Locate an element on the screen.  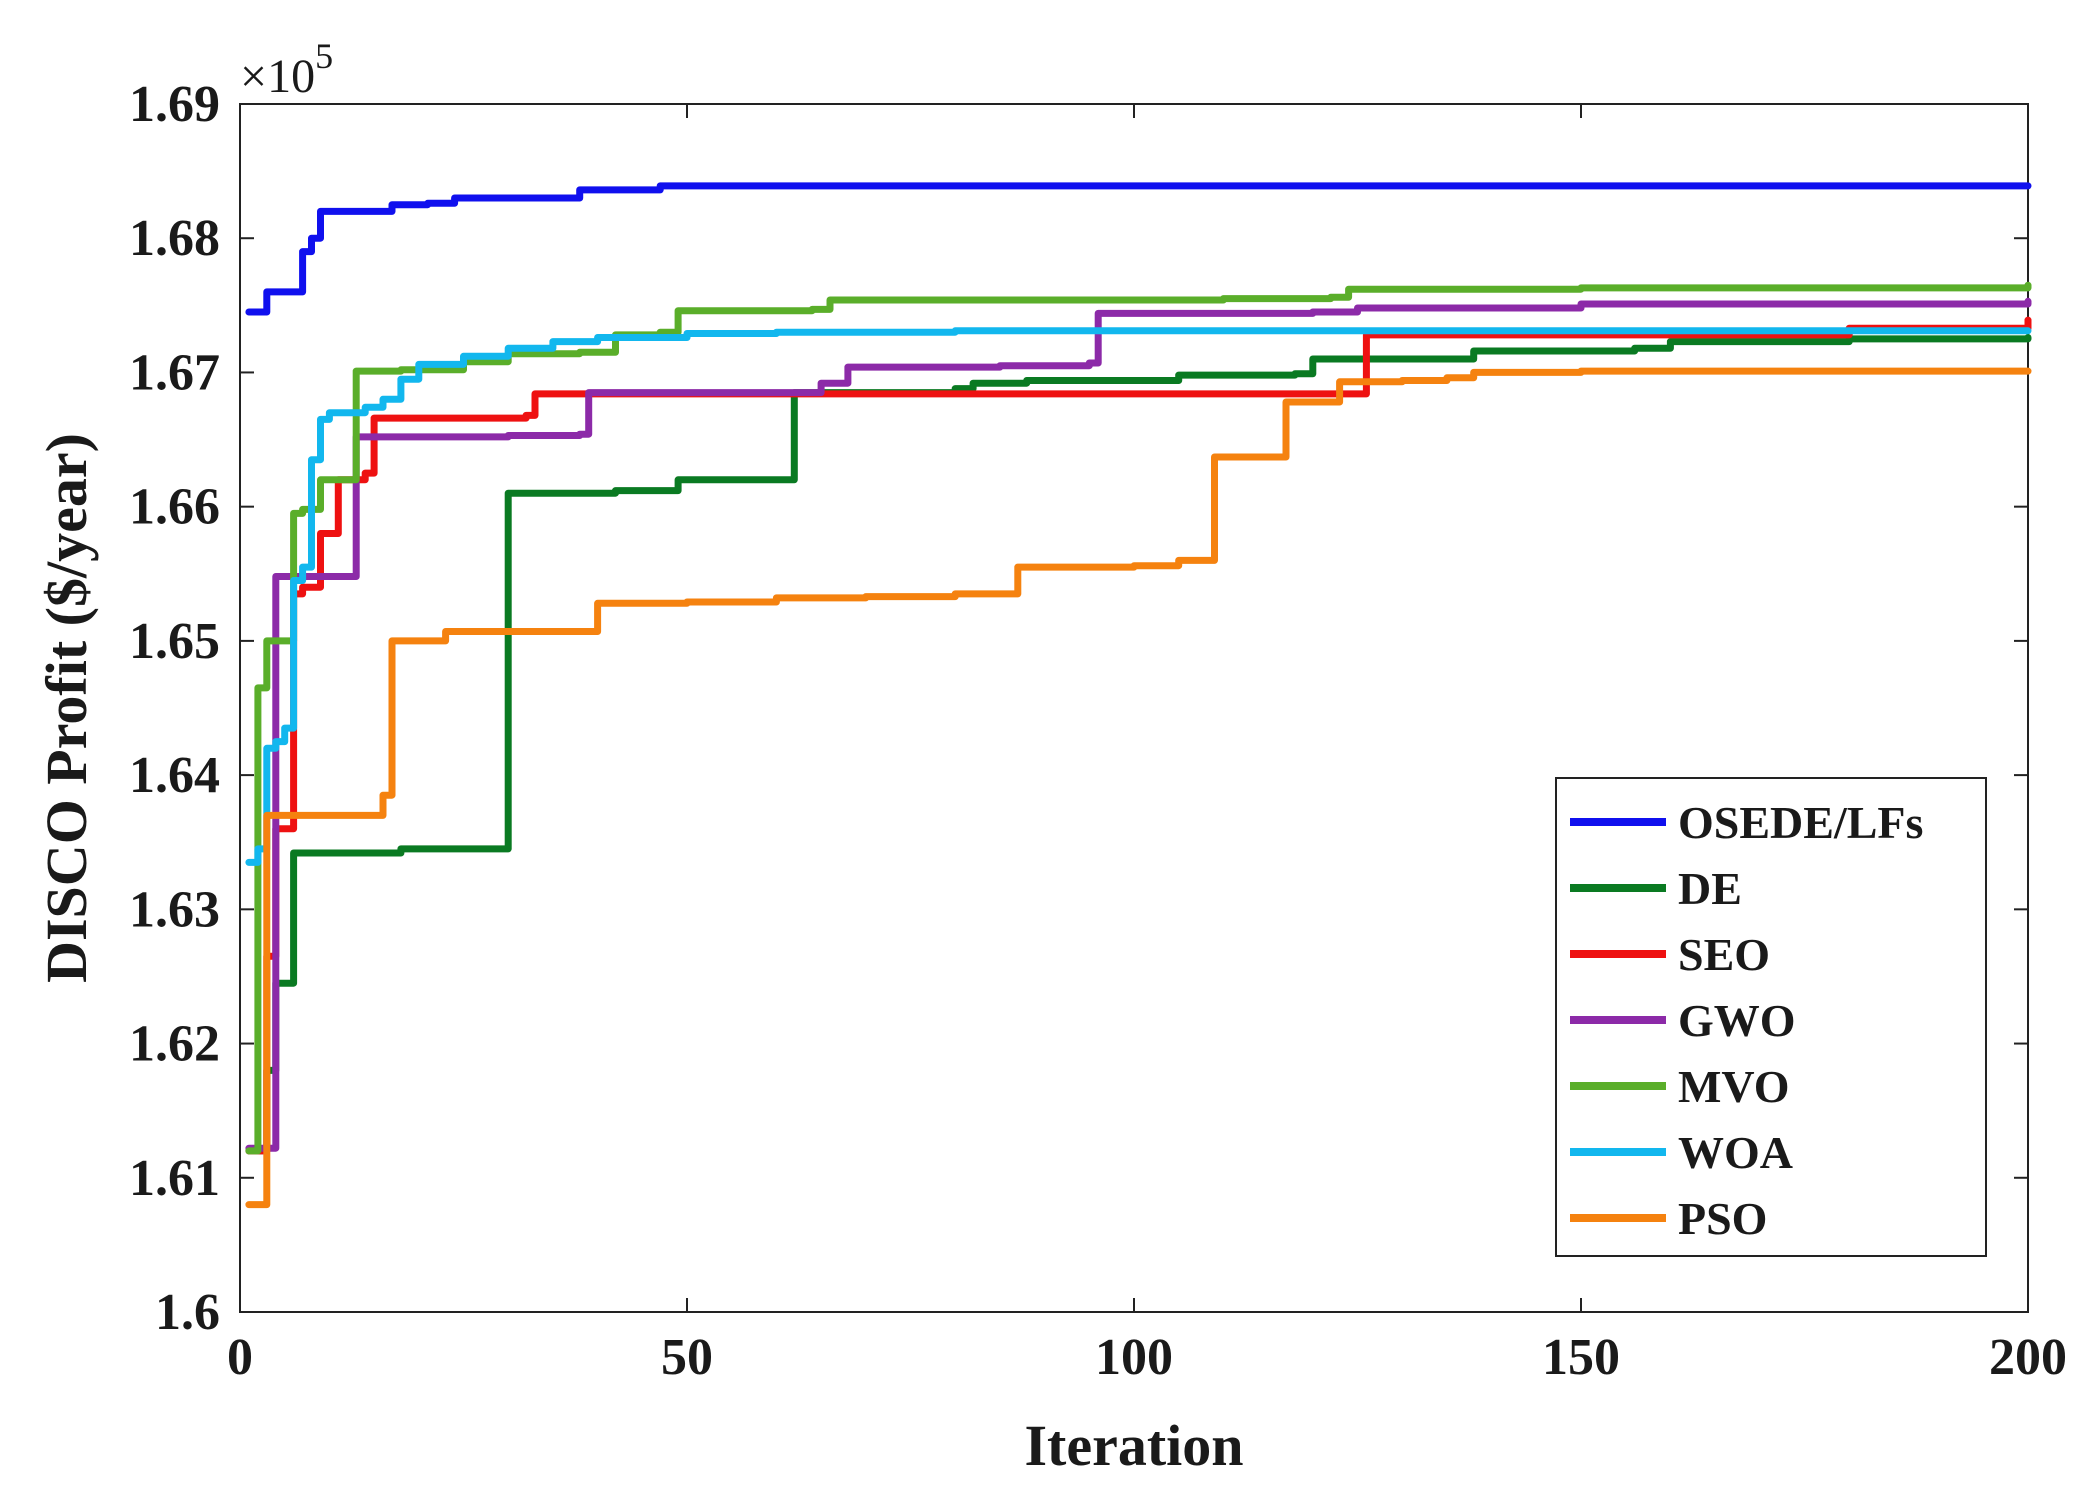
y-axis-title: DISCO Profit ($/year) is located at coordinates (66, 708).